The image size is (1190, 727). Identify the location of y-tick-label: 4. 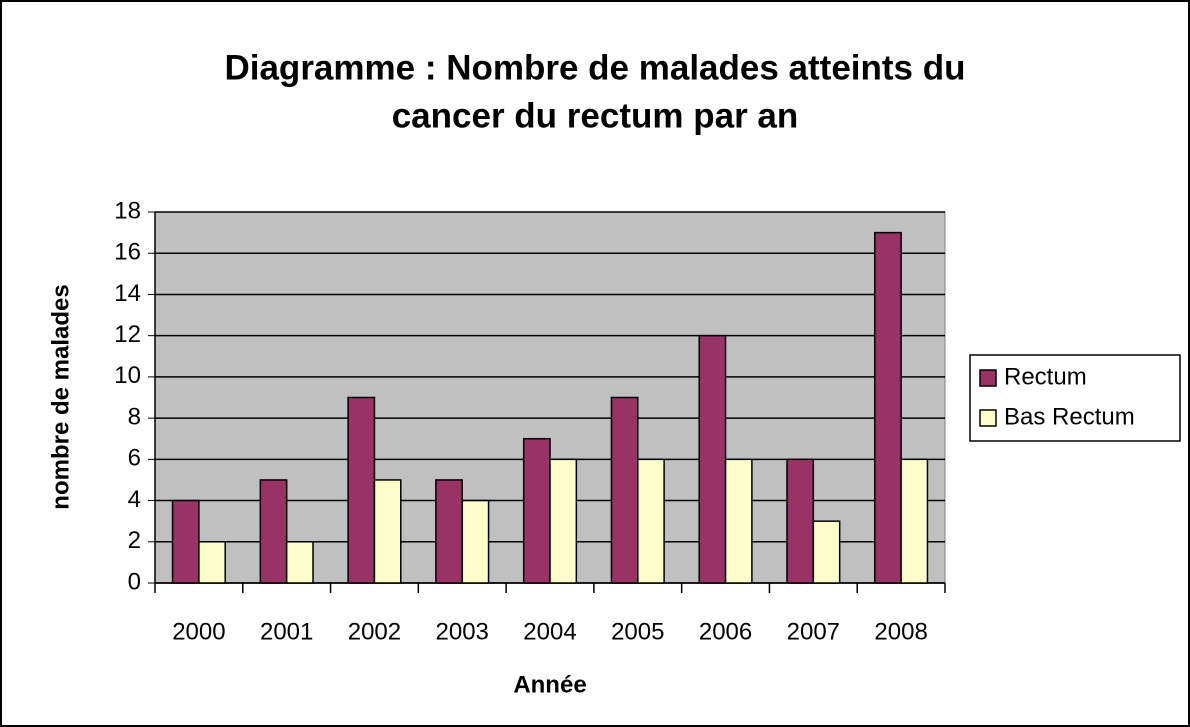
(134, 499).